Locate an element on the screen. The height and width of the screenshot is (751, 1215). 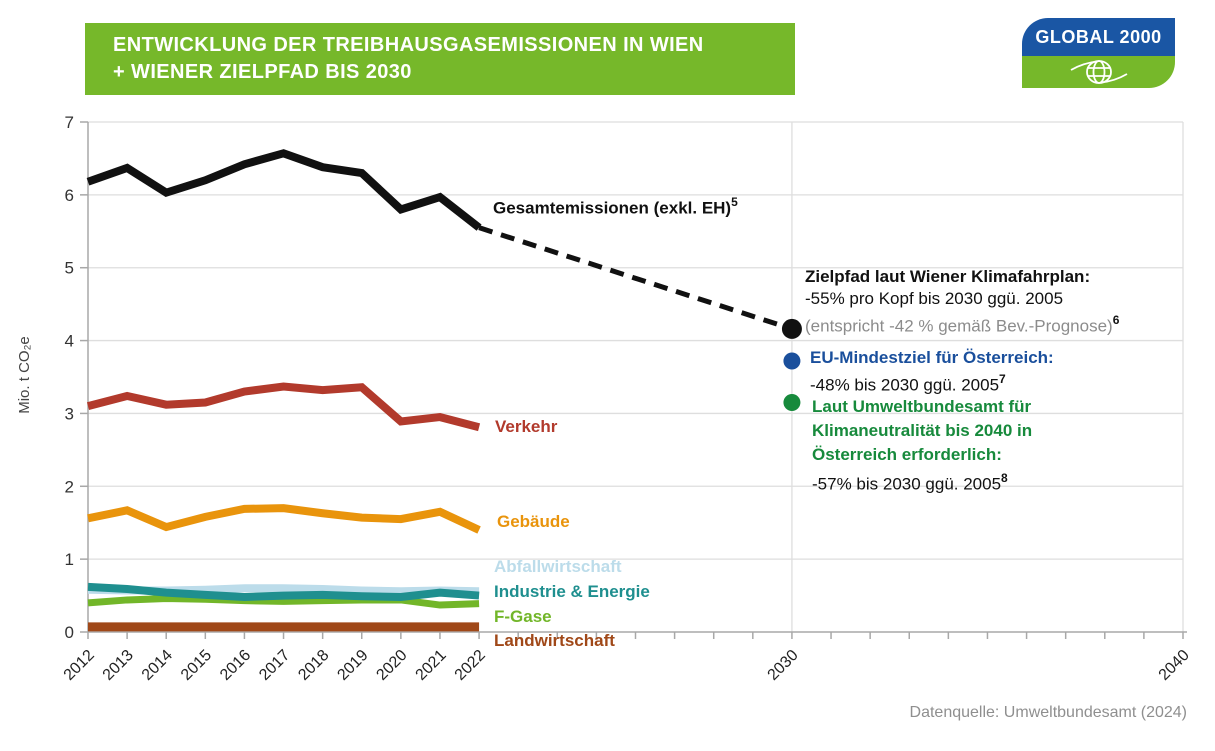
eu-mindestziel-point is located at coordinates (792, 361).